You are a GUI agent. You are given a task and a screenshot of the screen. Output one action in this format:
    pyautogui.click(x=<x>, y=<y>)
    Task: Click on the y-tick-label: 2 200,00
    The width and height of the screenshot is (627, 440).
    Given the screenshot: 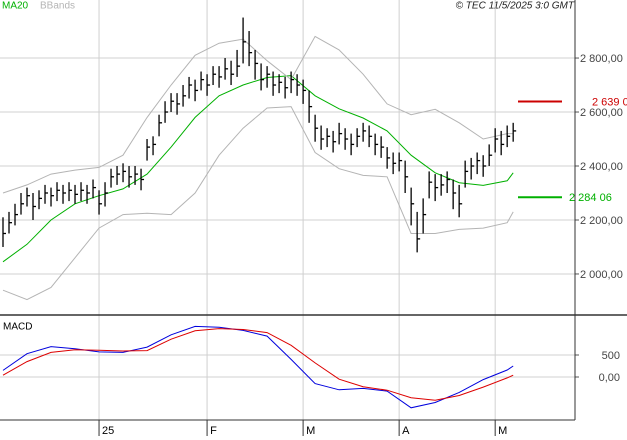 What is the action you would take?
    pyautogui.click(x=601, y=221)
    